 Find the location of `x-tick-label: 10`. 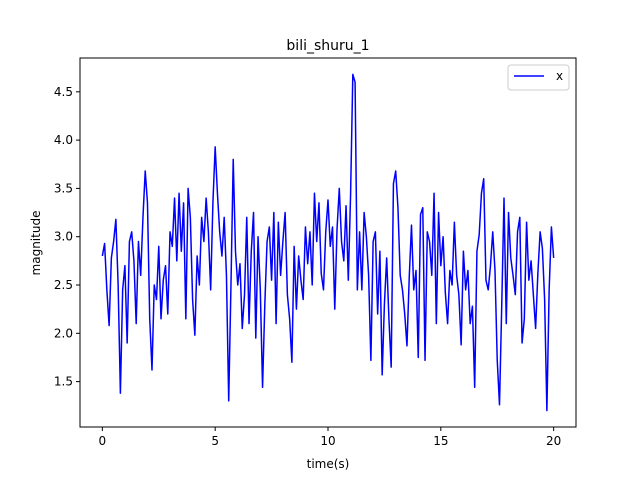

x-tick-label: 10 is located at coordinates (327, 441).